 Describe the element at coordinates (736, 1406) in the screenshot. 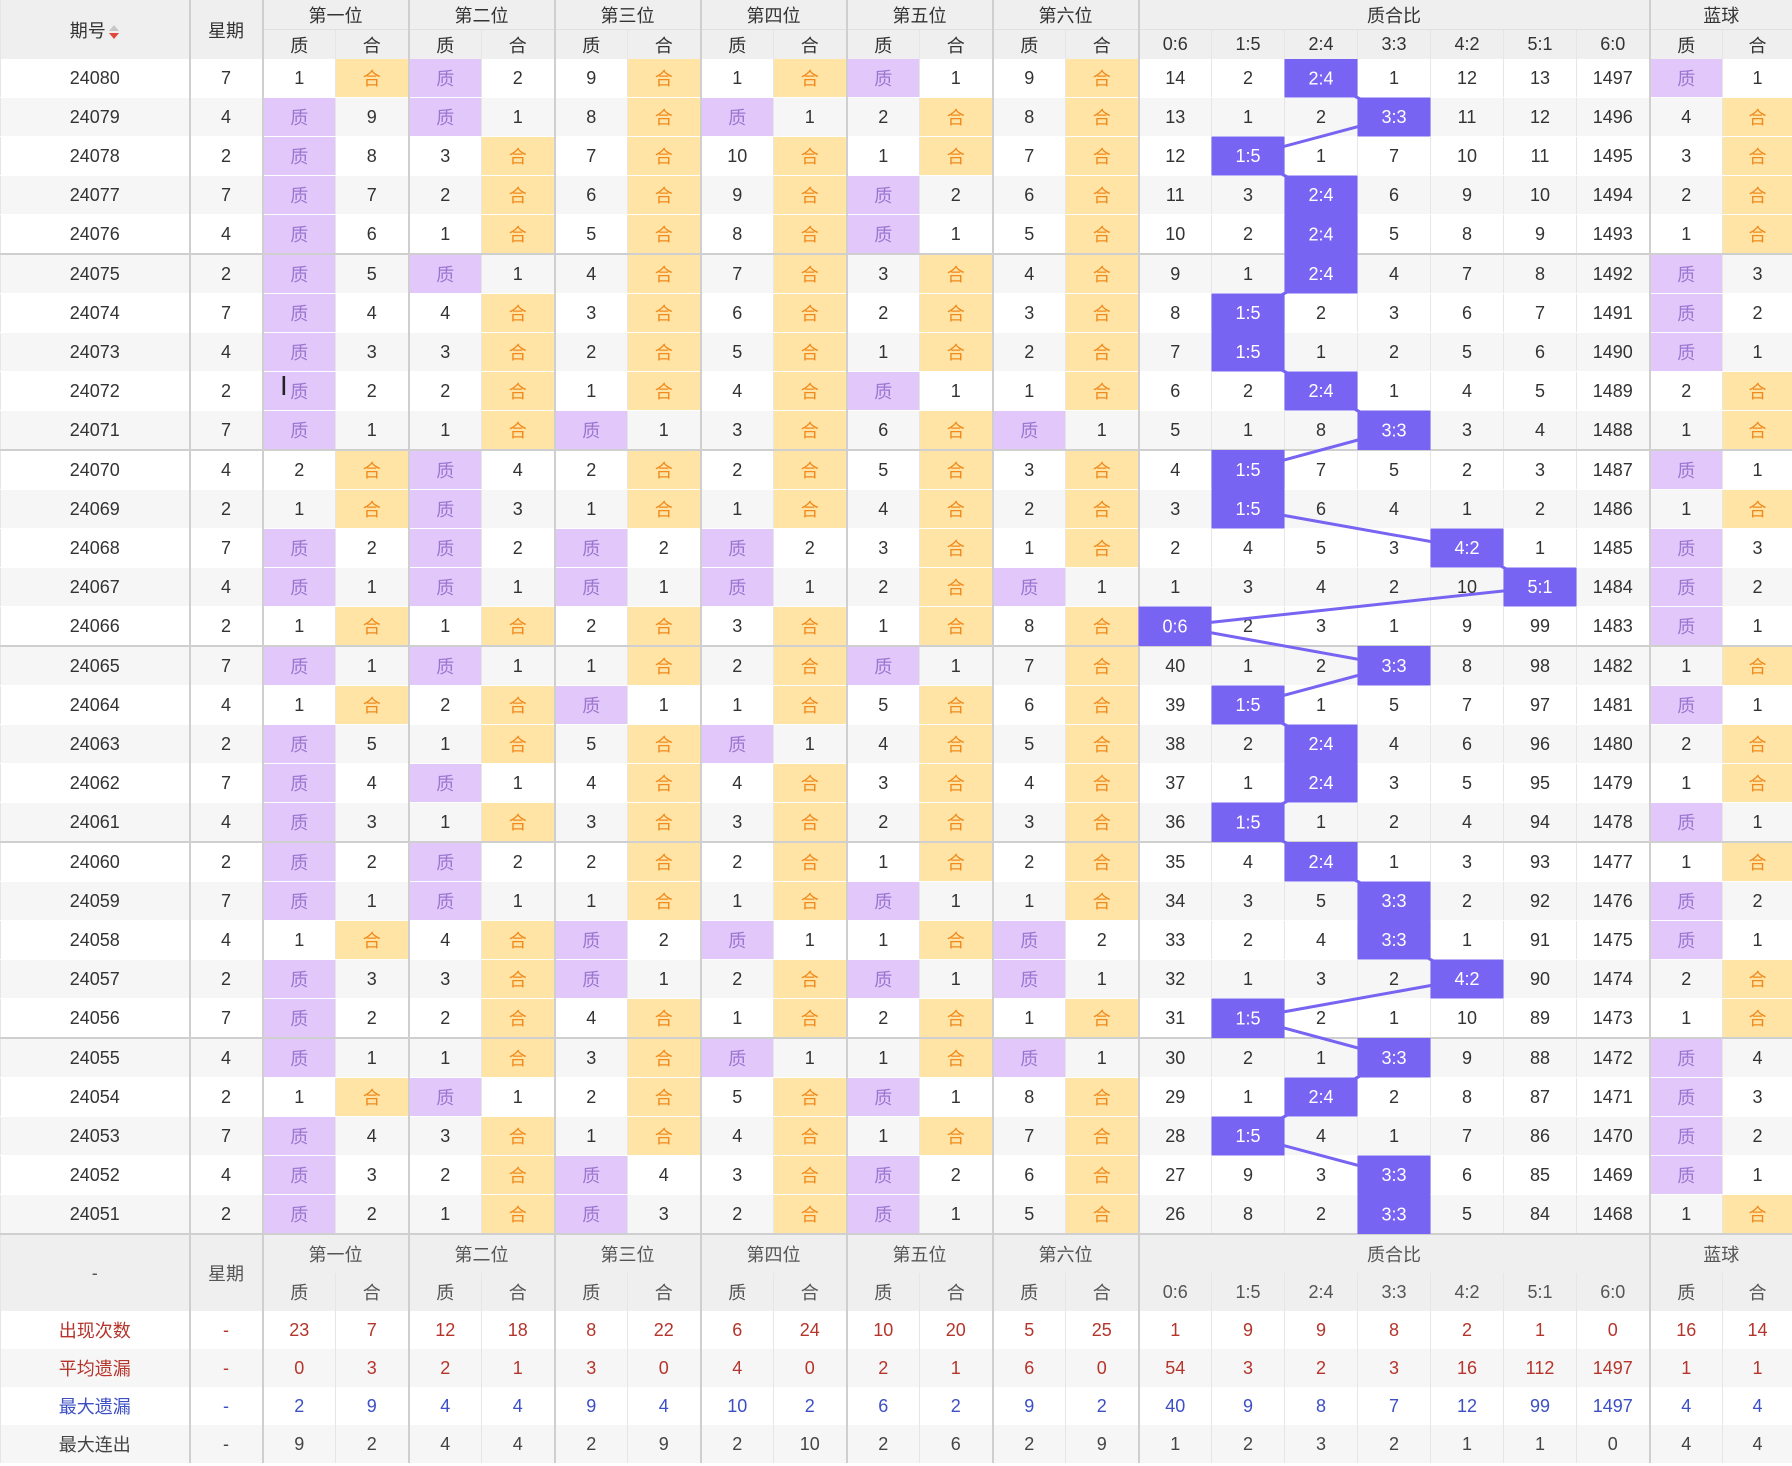

I see `stat-value: 10` at that location.